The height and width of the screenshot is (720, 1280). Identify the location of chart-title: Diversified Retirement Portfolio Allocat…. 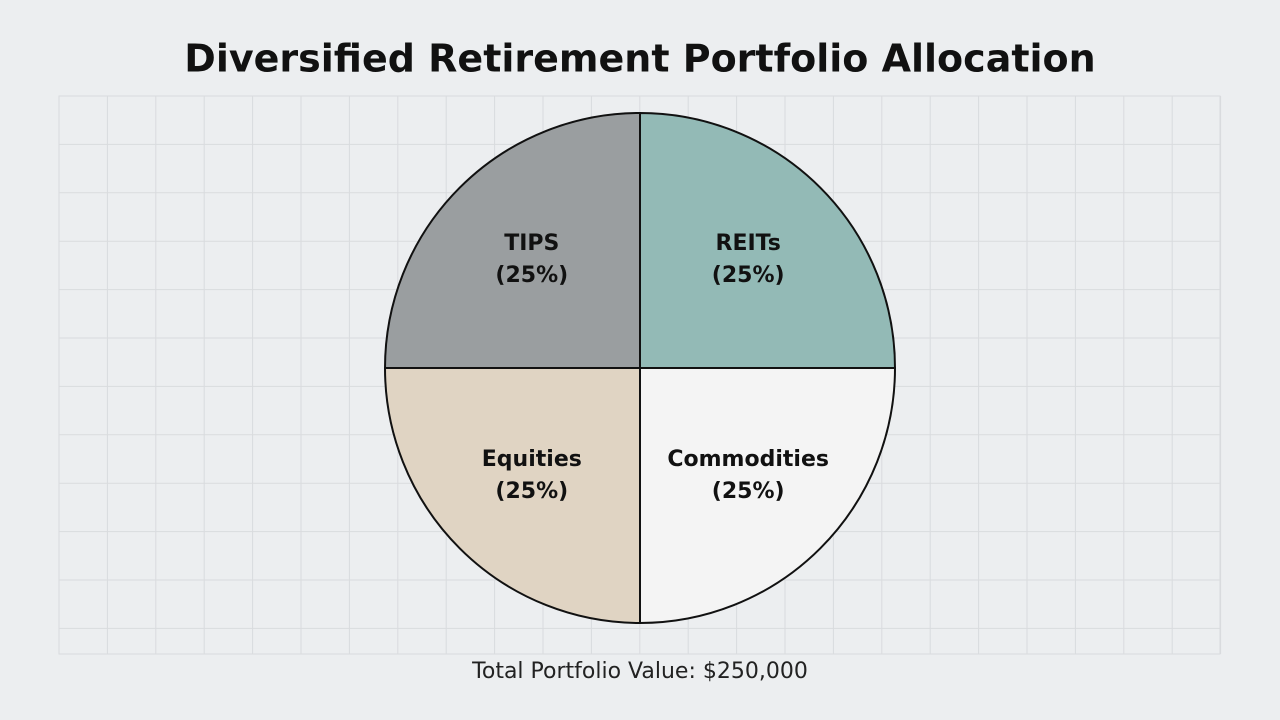
(639, 59).